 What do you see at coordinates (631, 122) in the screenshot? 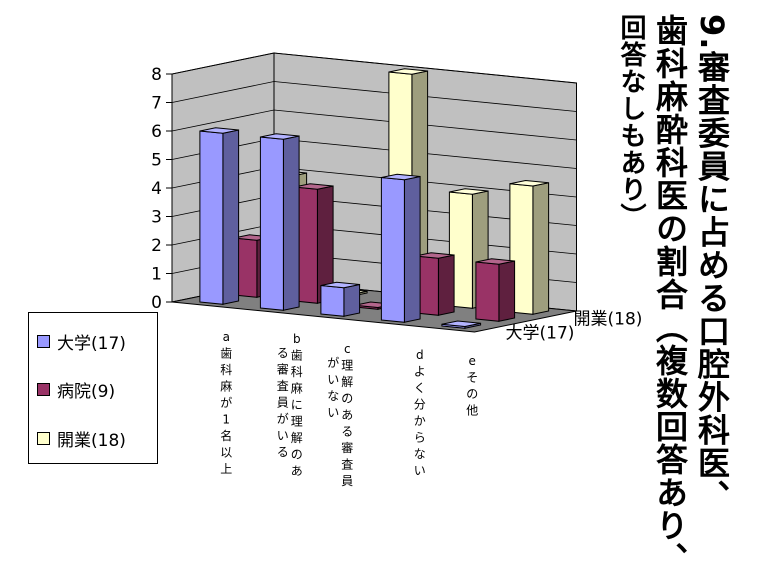
I see `chart-title-line-3: 回答なしもあり）` at bounding box center [631, 122].